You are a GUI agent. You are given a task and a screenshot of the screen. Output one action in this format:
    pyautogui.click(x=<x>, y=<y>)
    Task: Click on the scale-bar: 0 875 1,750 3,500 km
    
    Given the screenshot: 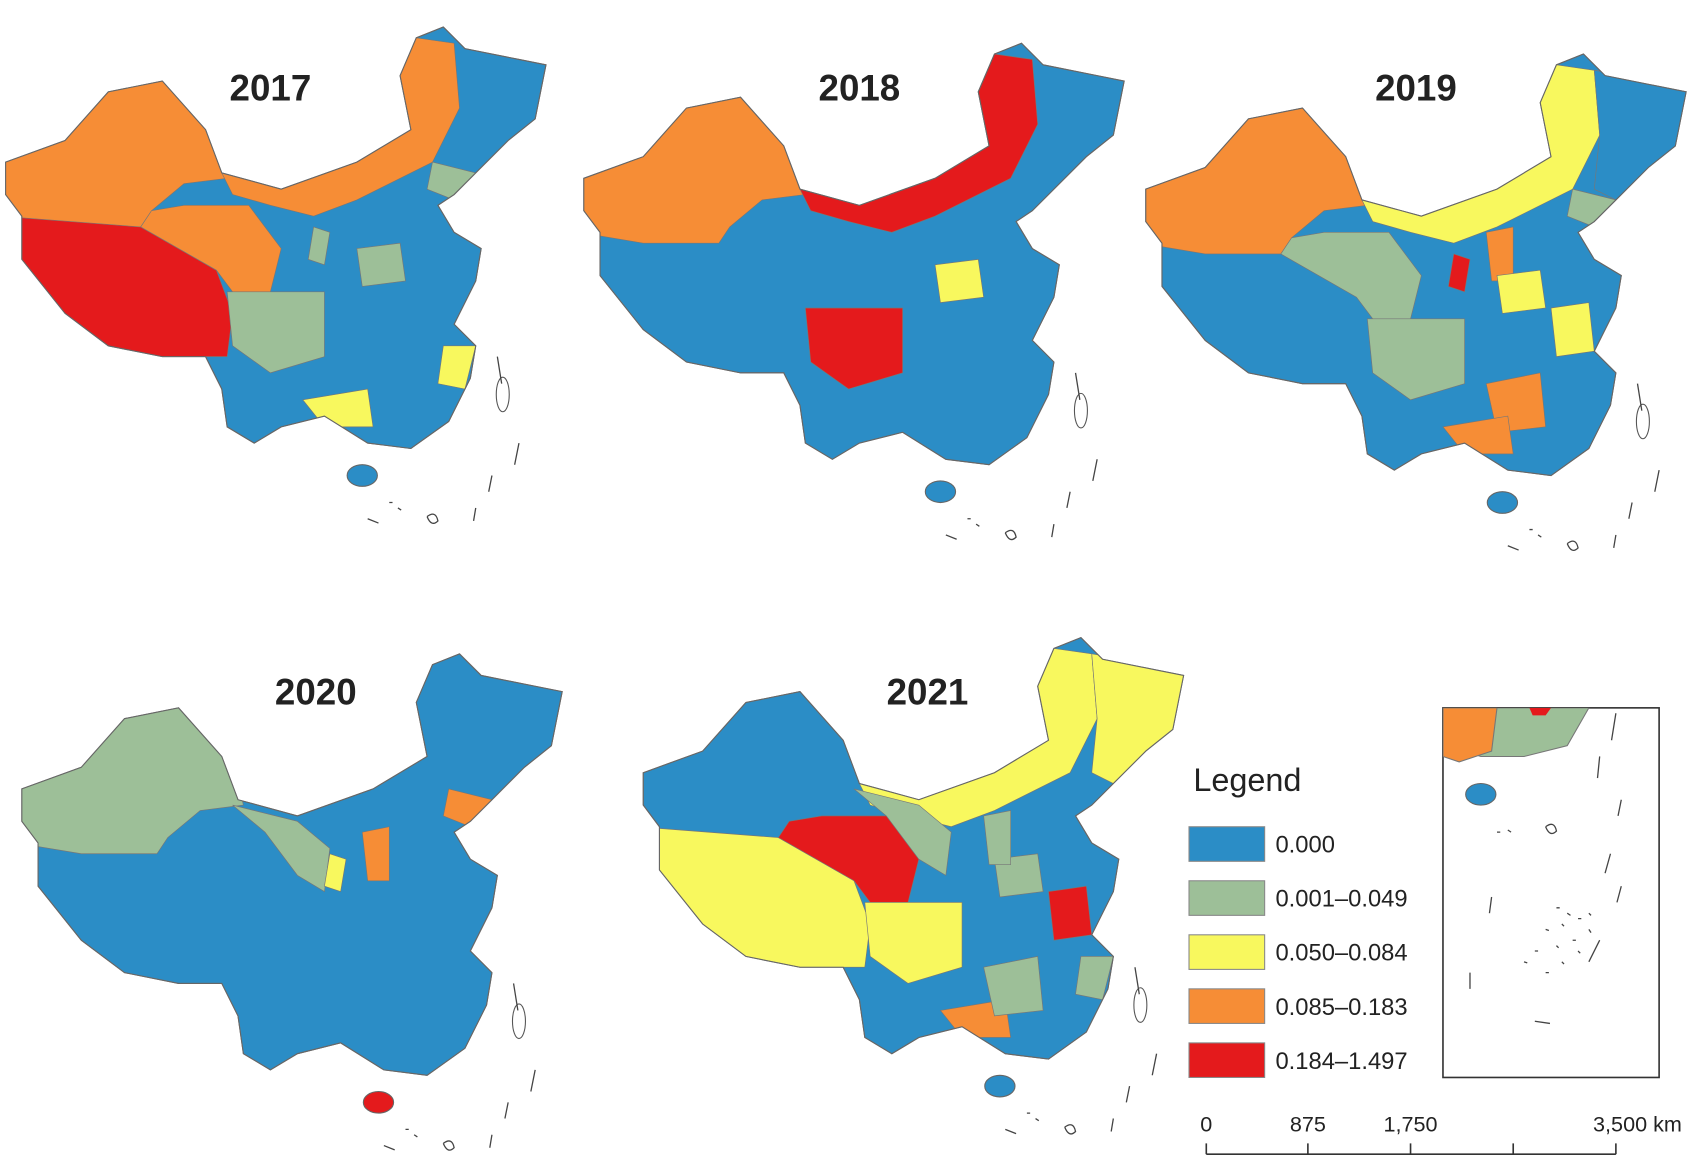 What is the action you would take?
    pyautogui.click(x=1441, y=1133)
    